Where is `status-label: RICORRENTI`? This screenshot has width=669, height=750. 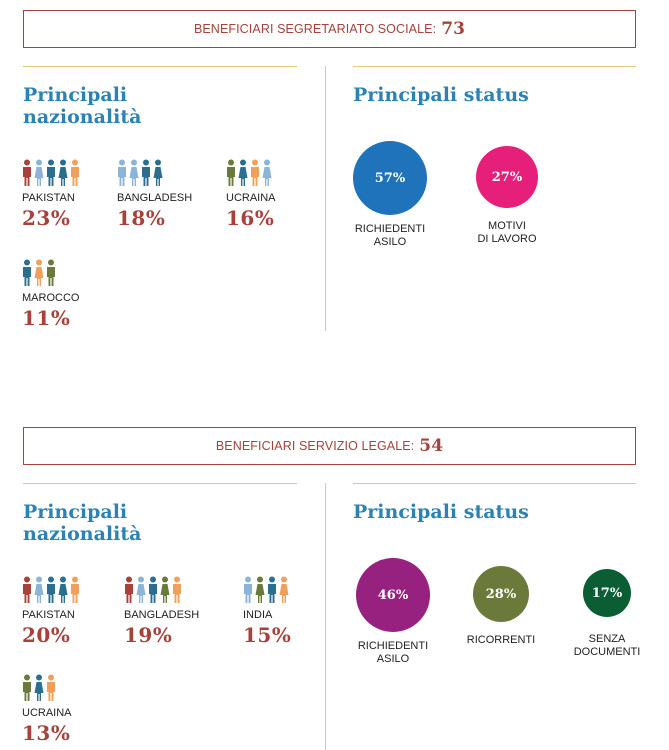 status-label: RICORRENTI is located at coordinates (501, 640).